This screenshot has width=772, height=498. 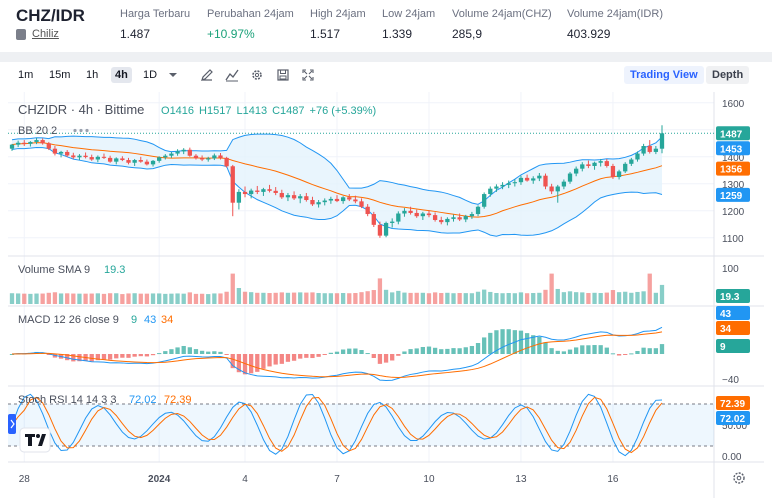 I want to click on timeframe-1m: 1m, so click(x=26, y=75).